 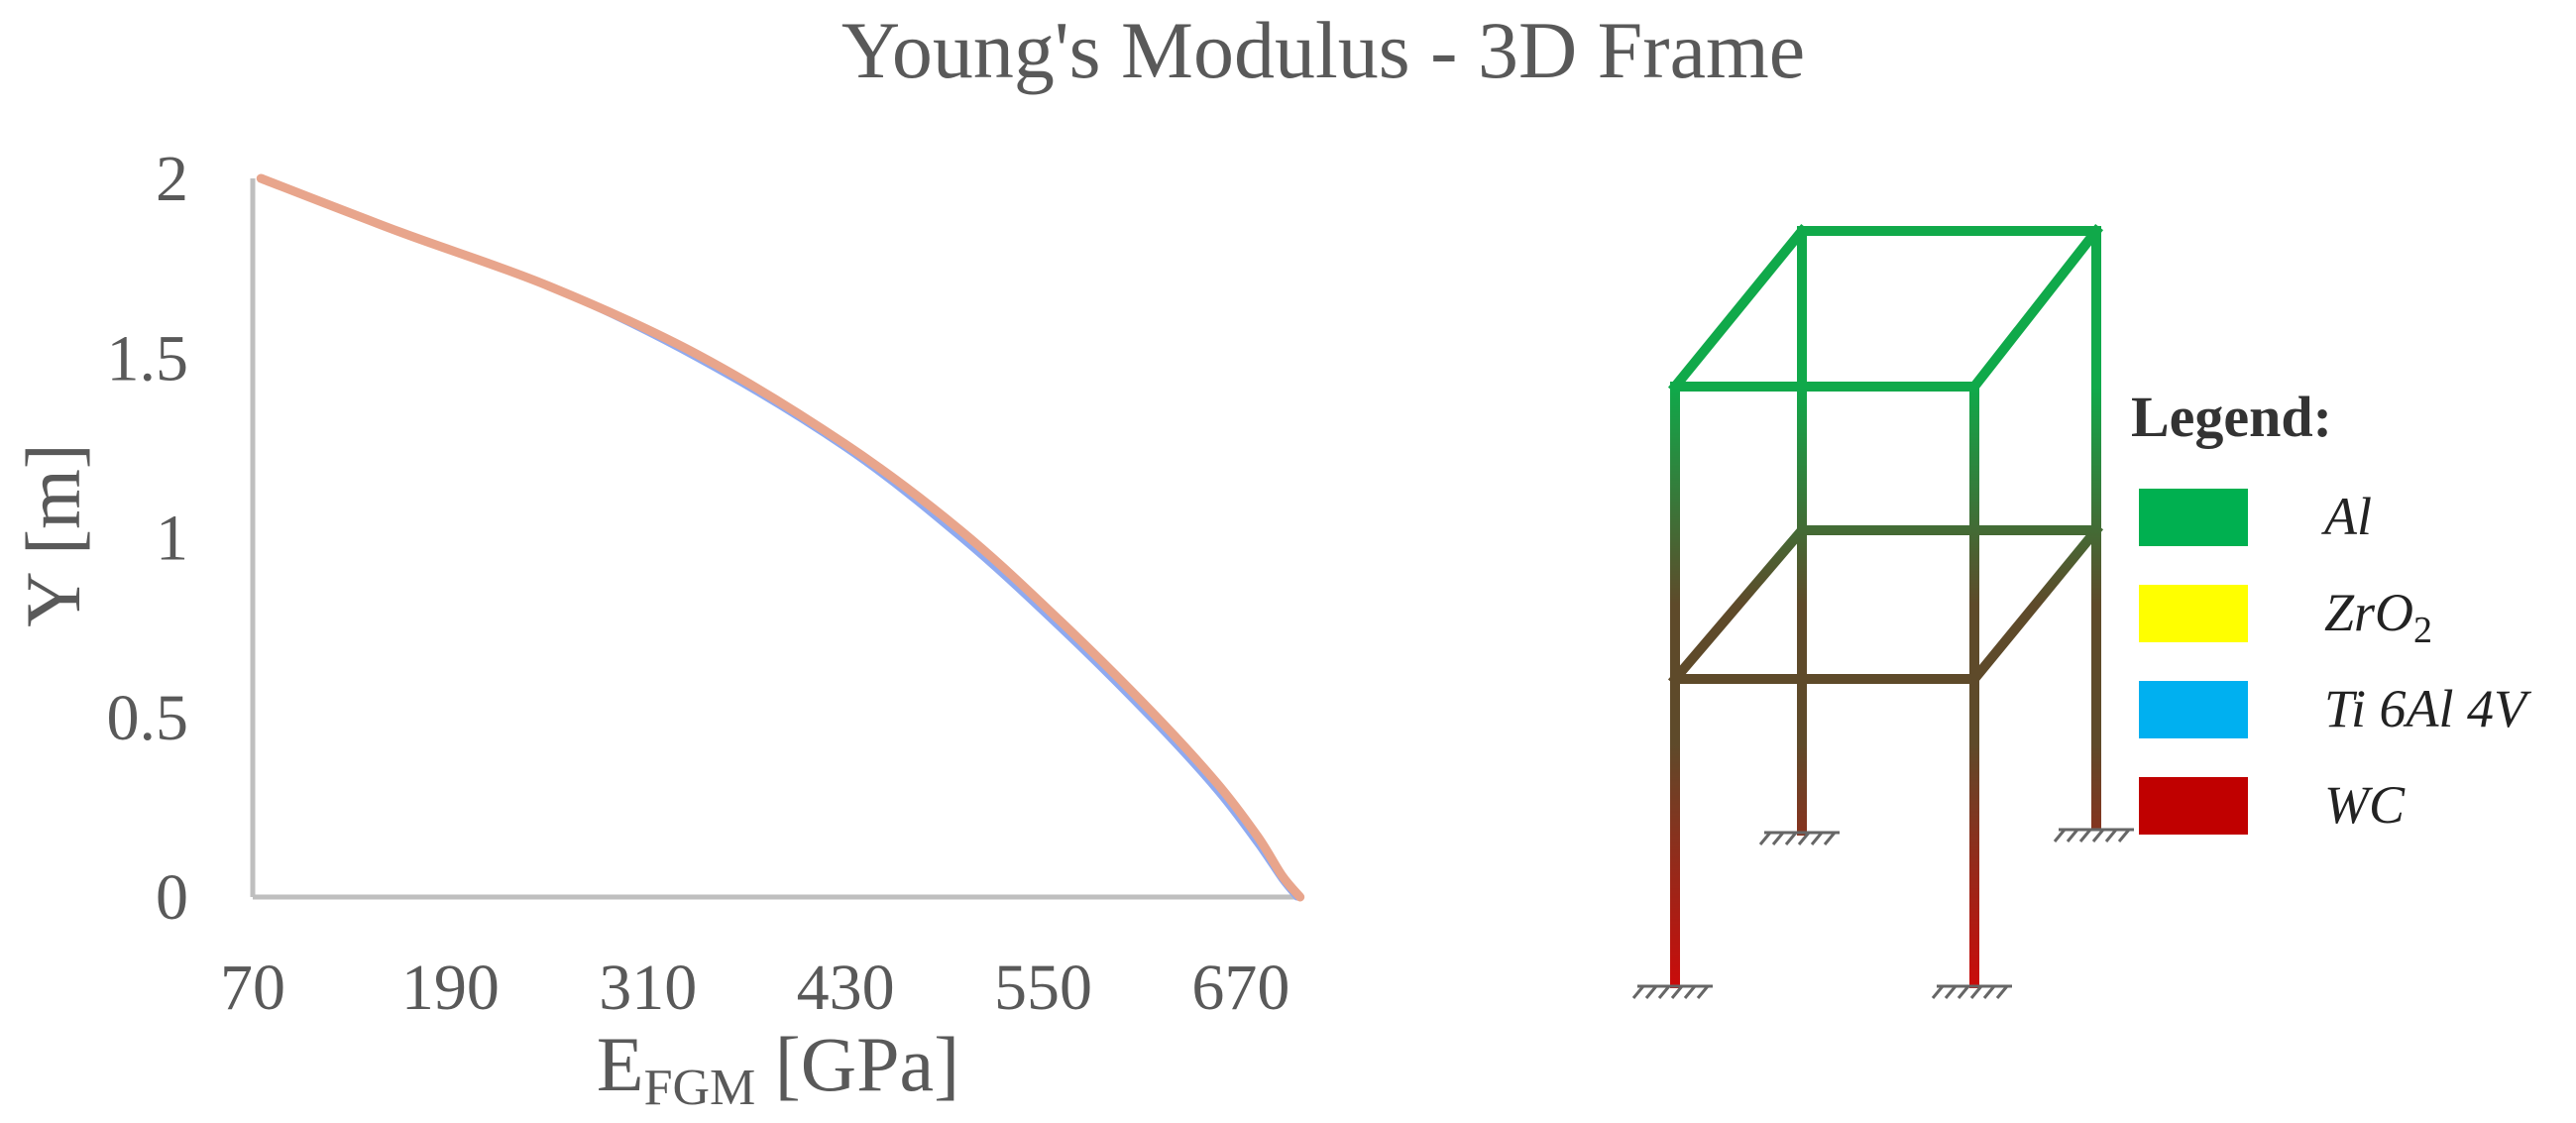 I want to click on beam-top-right, so click(x=2035, y=308).